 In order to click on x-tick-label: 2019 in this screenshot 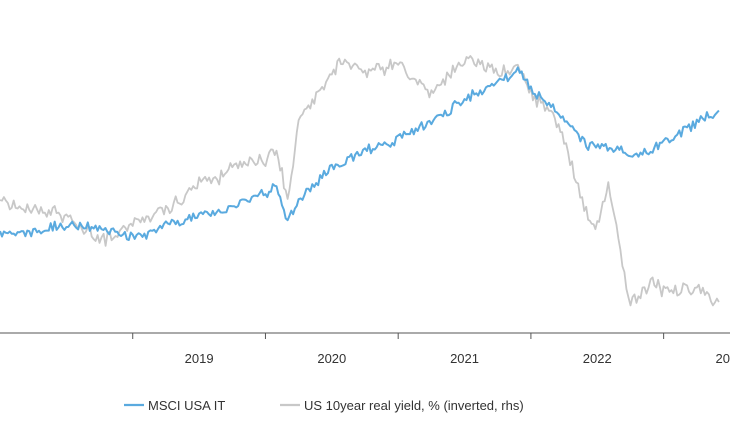, I will do `click(199, 358)`.